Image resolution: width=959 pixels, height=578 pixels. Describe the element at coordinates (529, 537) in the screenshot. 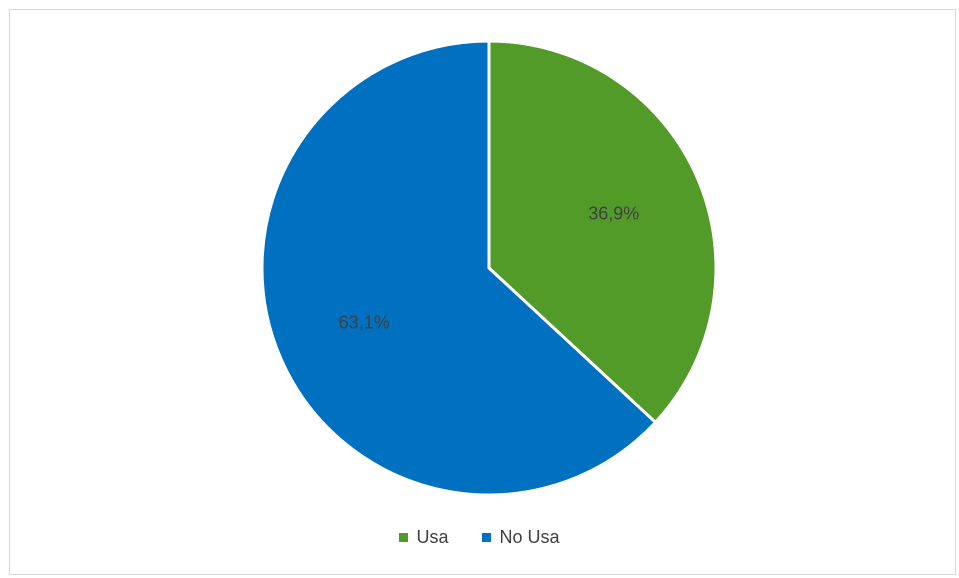

I see `legend-label-no-usa: No Usa` at that location.